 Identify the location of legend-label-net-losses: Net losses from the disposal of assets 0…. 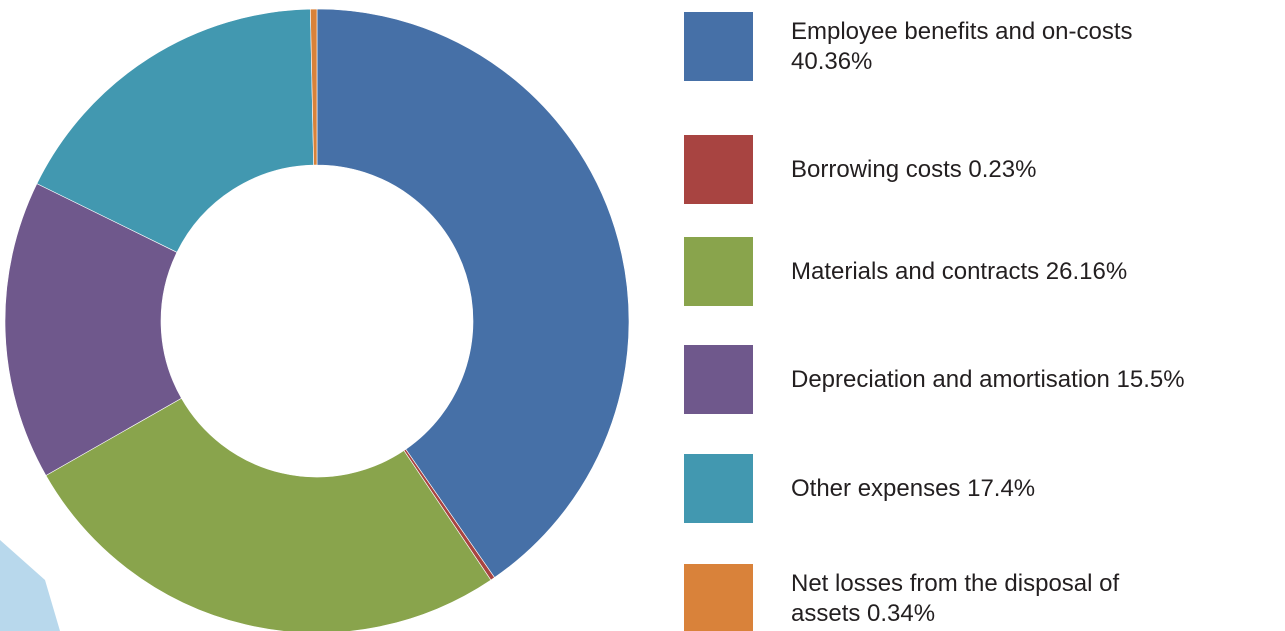
(955, 598).